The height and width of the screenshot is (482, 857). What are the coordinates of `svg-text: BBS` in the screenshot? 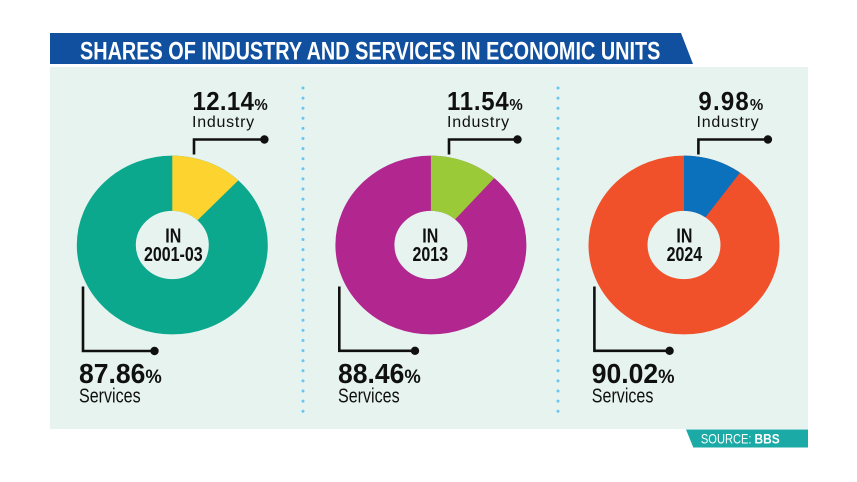 It's located at (767, 439).